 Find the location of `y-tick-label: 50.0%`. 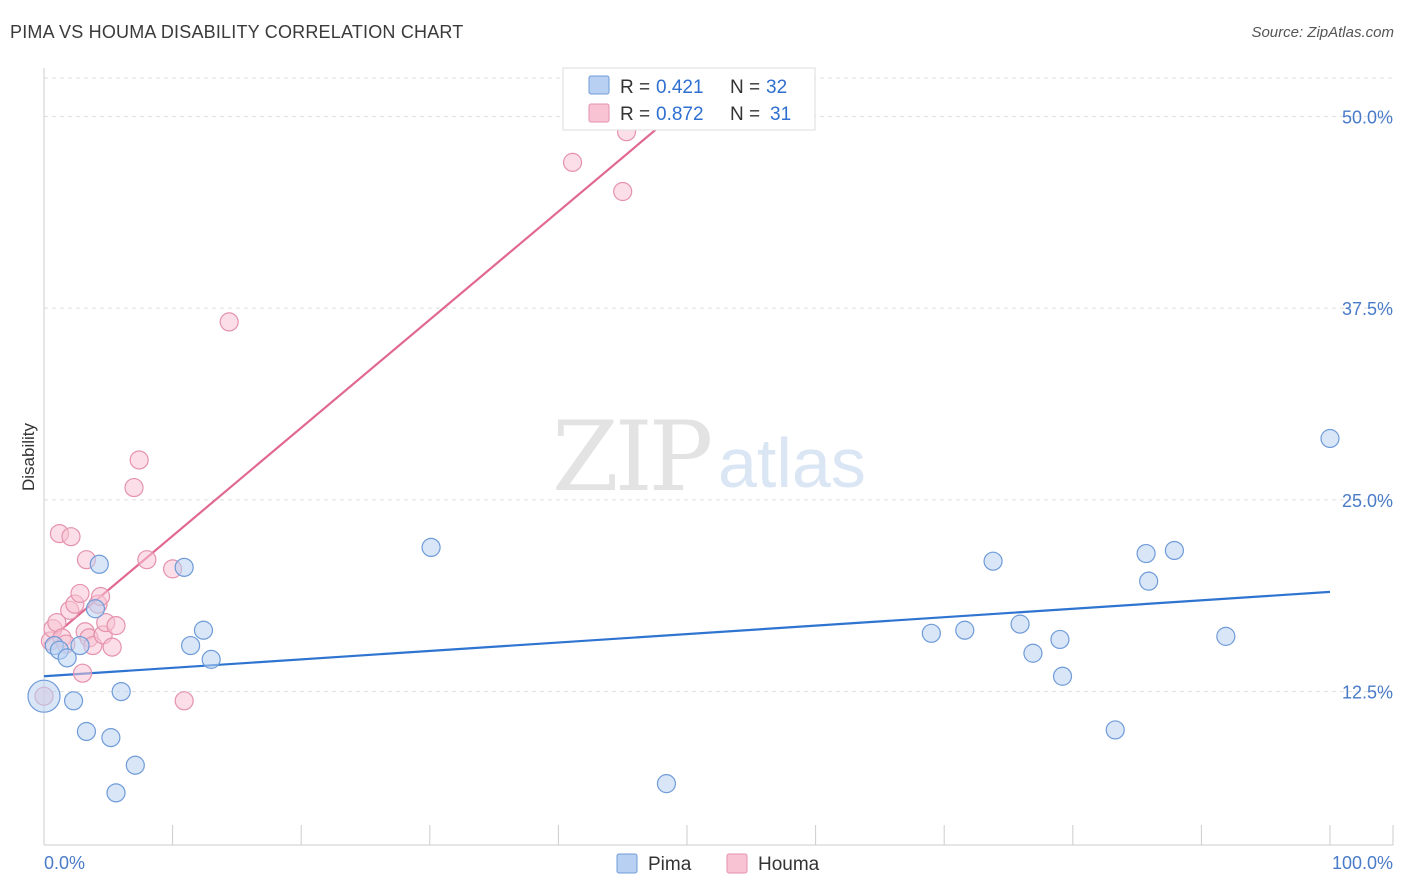

y-tick-label: 50.0% is located at coordinates (1367, 117).